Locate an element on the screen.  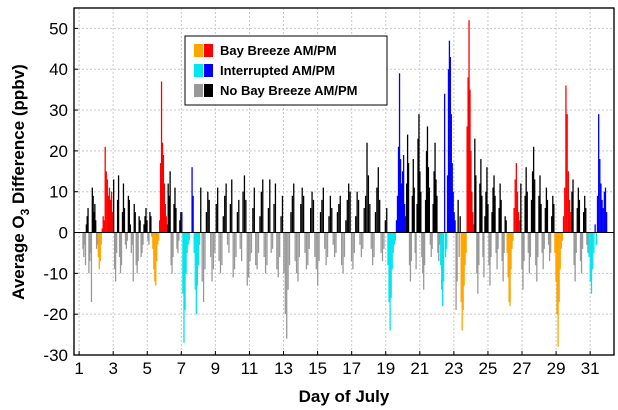
x-tick-label: 15 is located at coordinates (317, 368).